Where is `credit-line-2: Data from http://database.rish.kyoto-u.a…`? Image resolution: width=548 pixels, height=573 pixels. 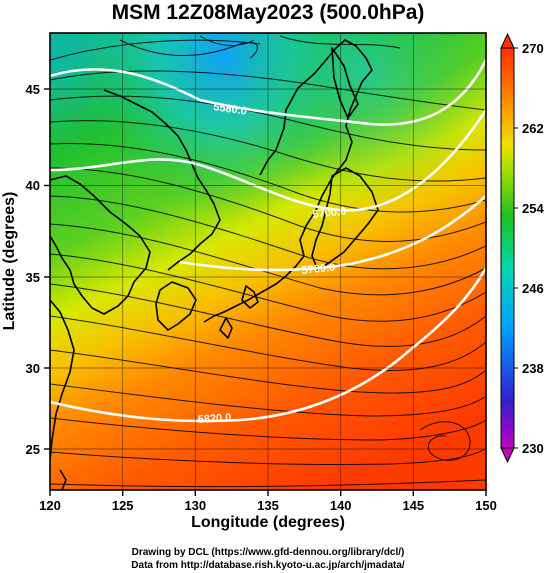 credit-line-2: Data from http://database.rish.kyoto-u.a… is located at coordinates (268, 565).